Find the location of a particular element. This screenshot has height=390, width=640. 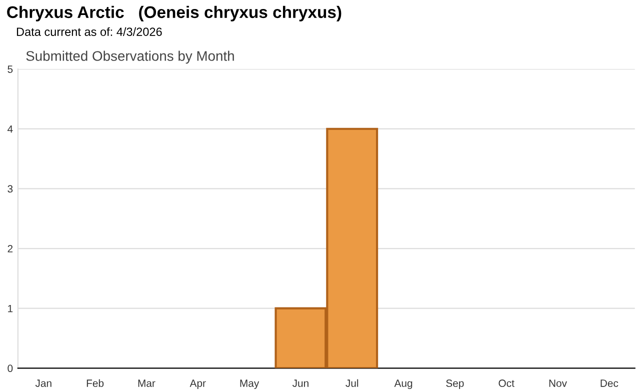

x-tick-label: Mar is located at coordinates (147, 383).